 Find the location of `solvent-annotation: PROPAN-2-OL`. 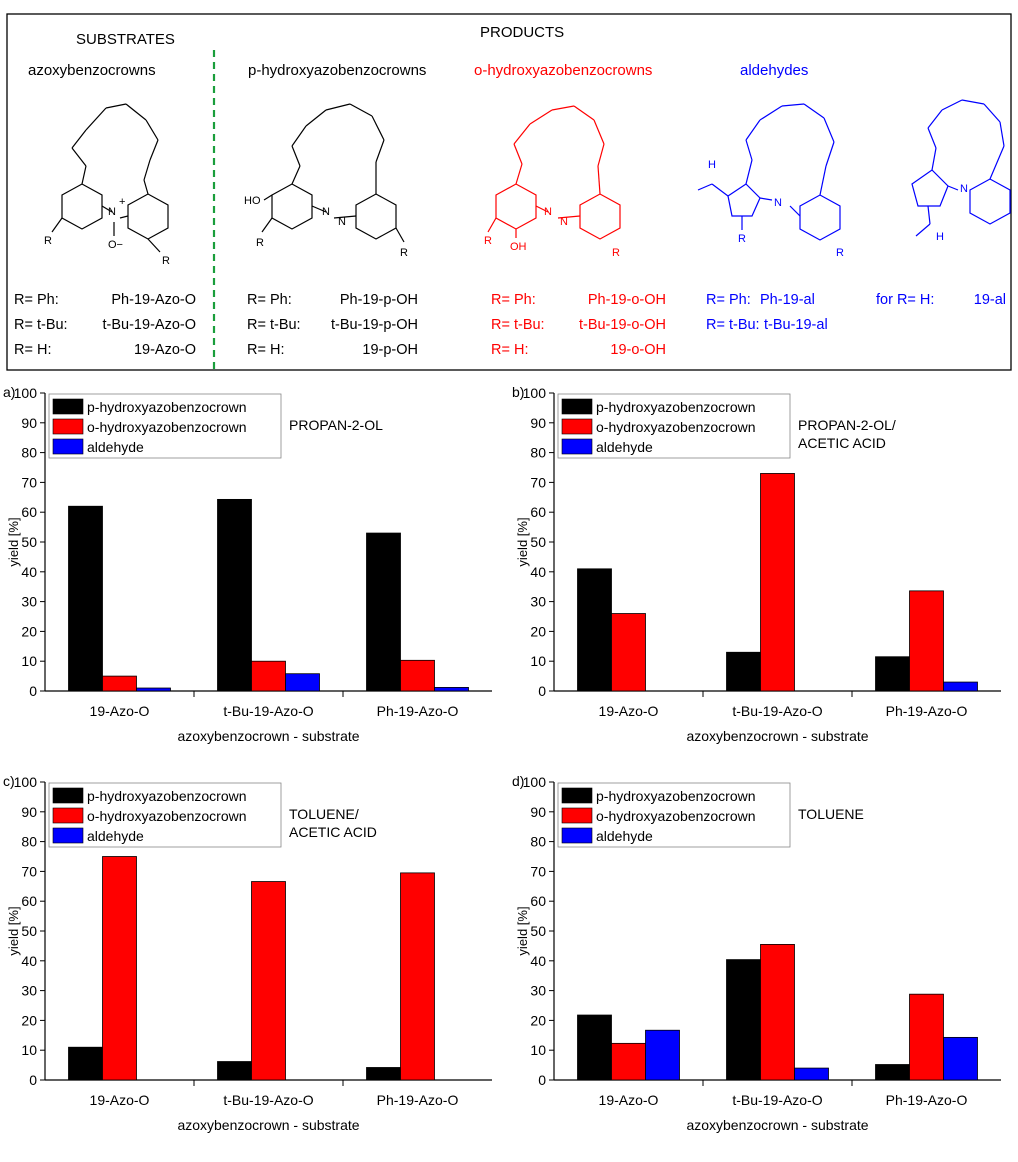

solvent-annotation: PROPAN-2-OL is located at coordinates (336, 425).